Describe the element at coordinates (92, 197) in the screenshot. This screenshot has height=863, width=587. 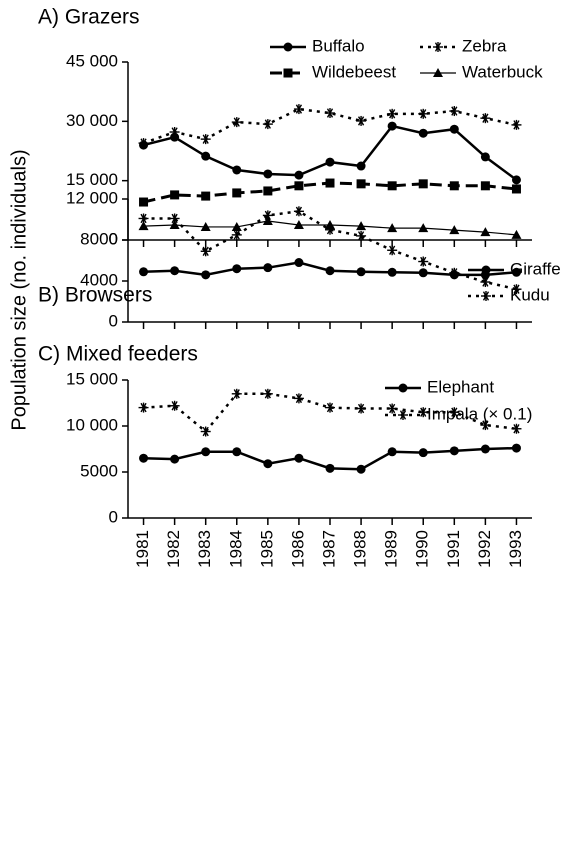
I see `y-tick-label: 12 000` at that location.